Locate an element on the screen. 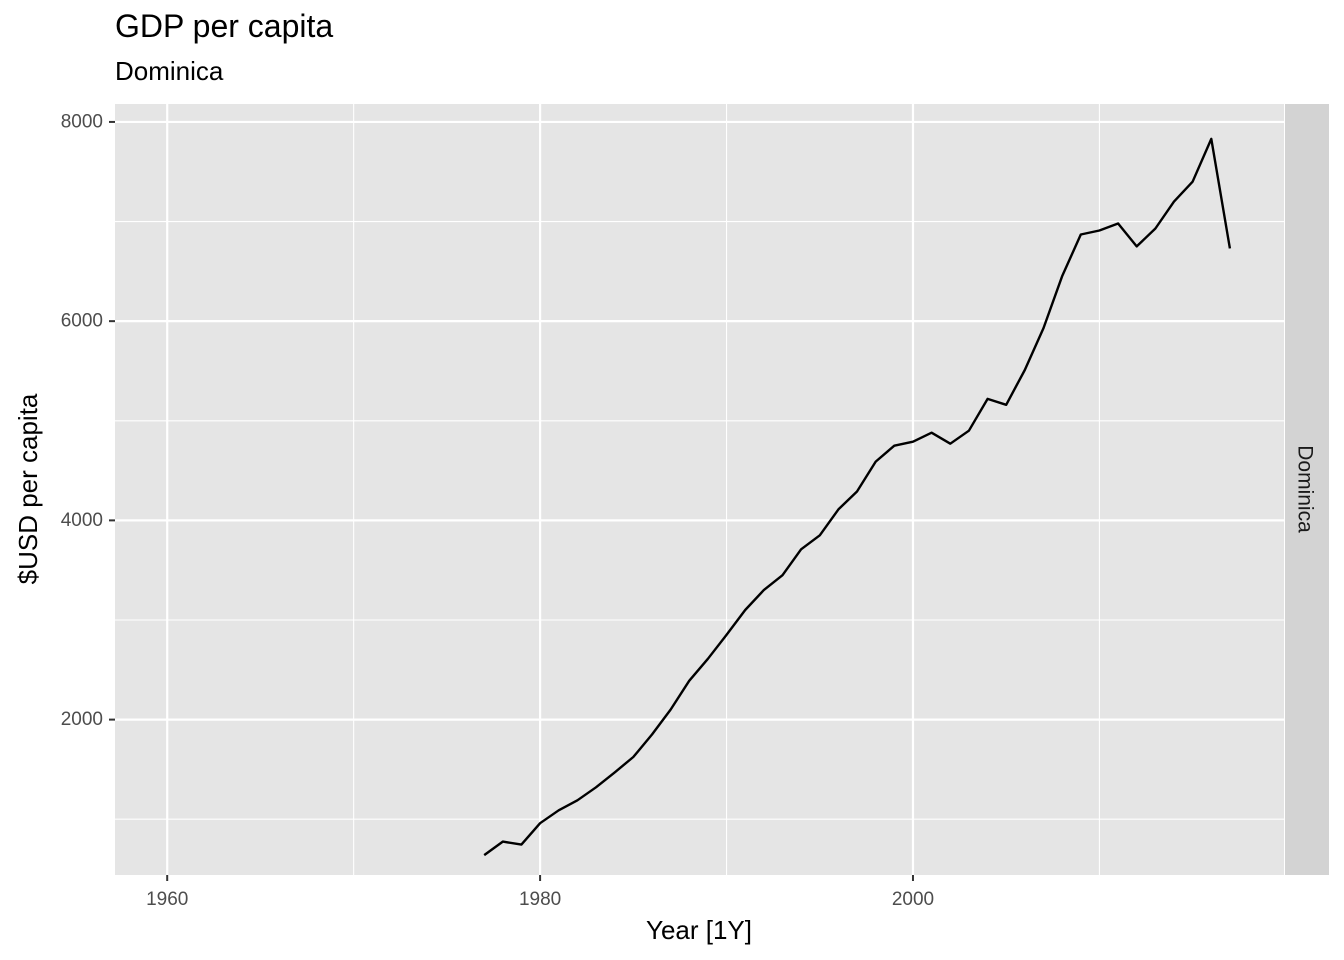 The height and width of the screenshot is (960, 1344). y-tick-label: 4000 is located at coordinates (82, 520).